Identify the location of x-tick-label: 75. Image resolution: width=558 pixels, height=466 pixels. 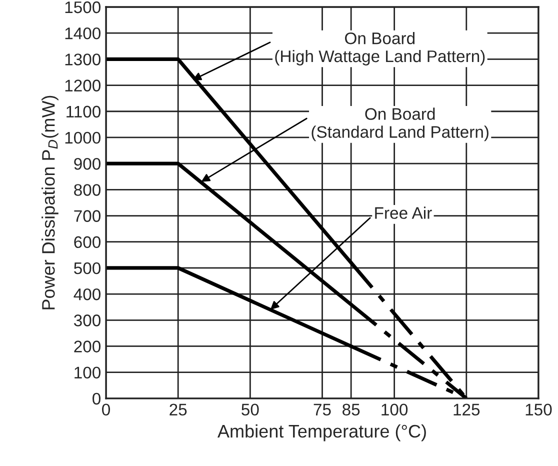
(322, 410).